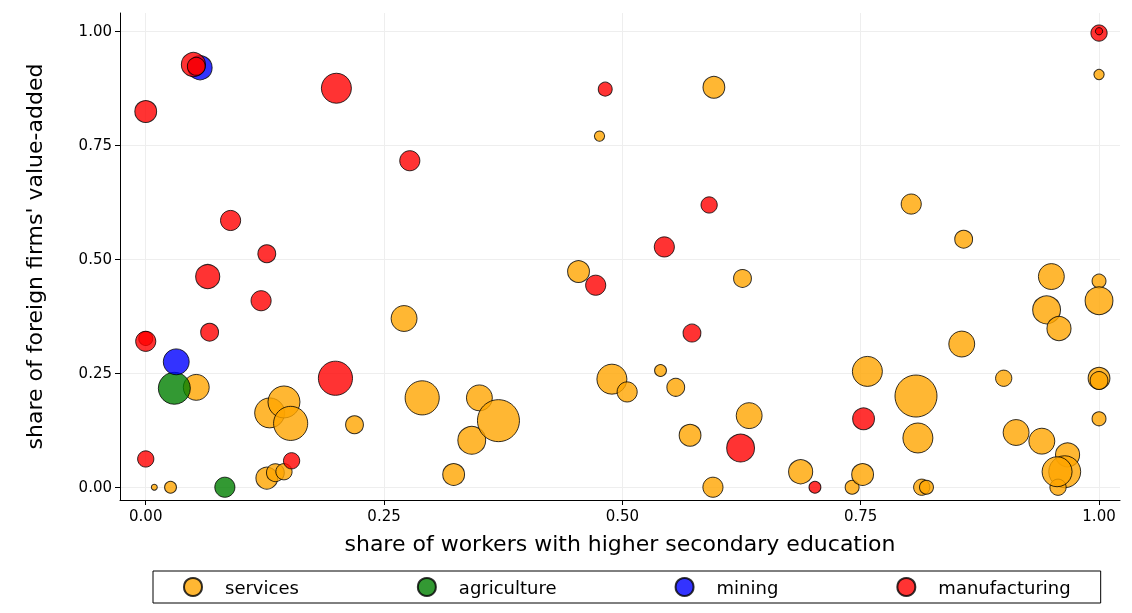 The height and width of the screenshot is (613, 1132). I want to click on y-tick-label: 0.25, so click(95, 373).